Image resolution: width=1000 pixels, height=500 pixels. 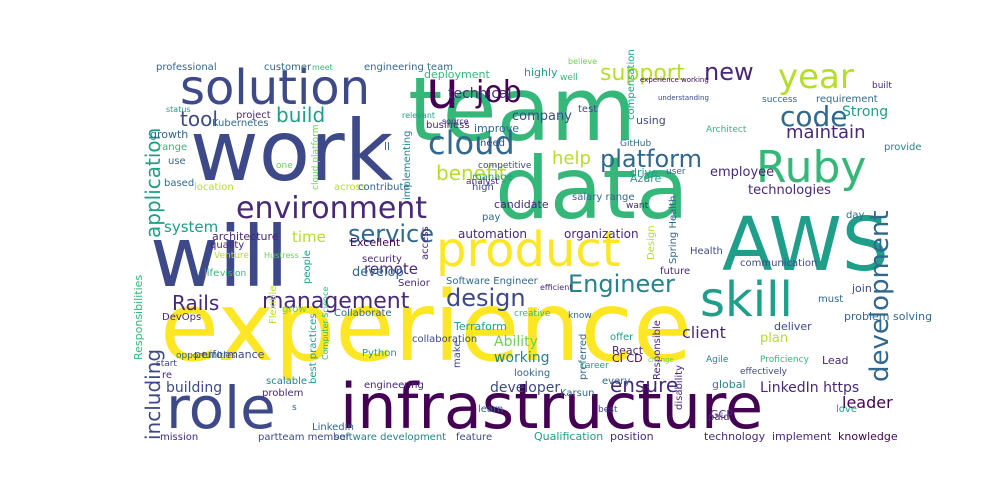 What do you see at coordinates (194, 388) in the screenshot?
I see `word-building: building` at bounding box center [194, 388].